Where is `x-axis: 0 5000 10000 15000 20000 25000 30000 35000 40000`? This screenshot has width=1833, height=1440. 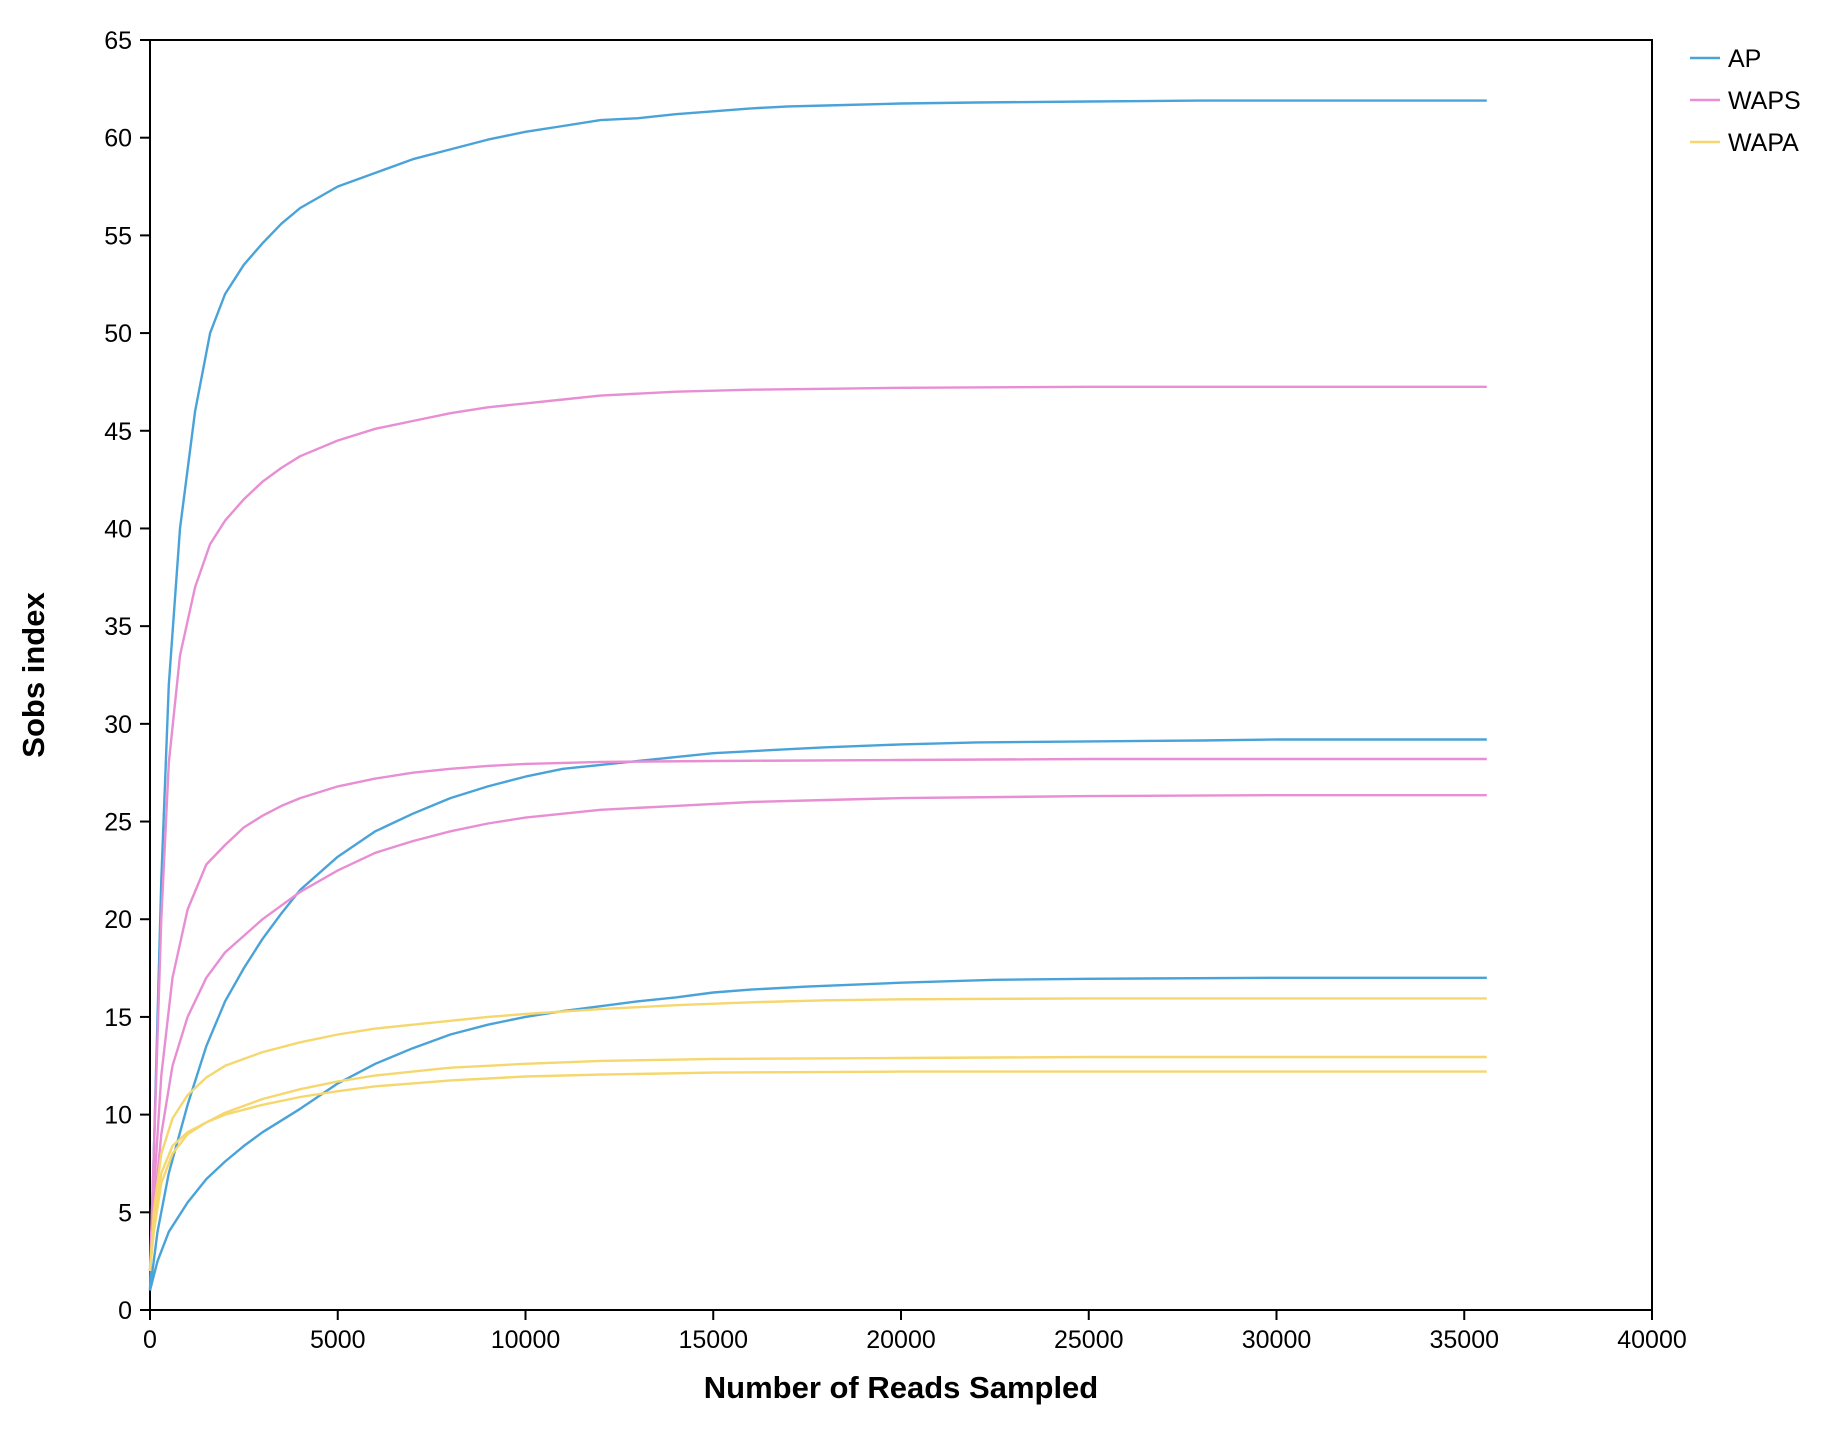
x-axis: 0 5000 10000 15000 20000 25000 30000 35000 40000 is located at coordinates (915, 1332).